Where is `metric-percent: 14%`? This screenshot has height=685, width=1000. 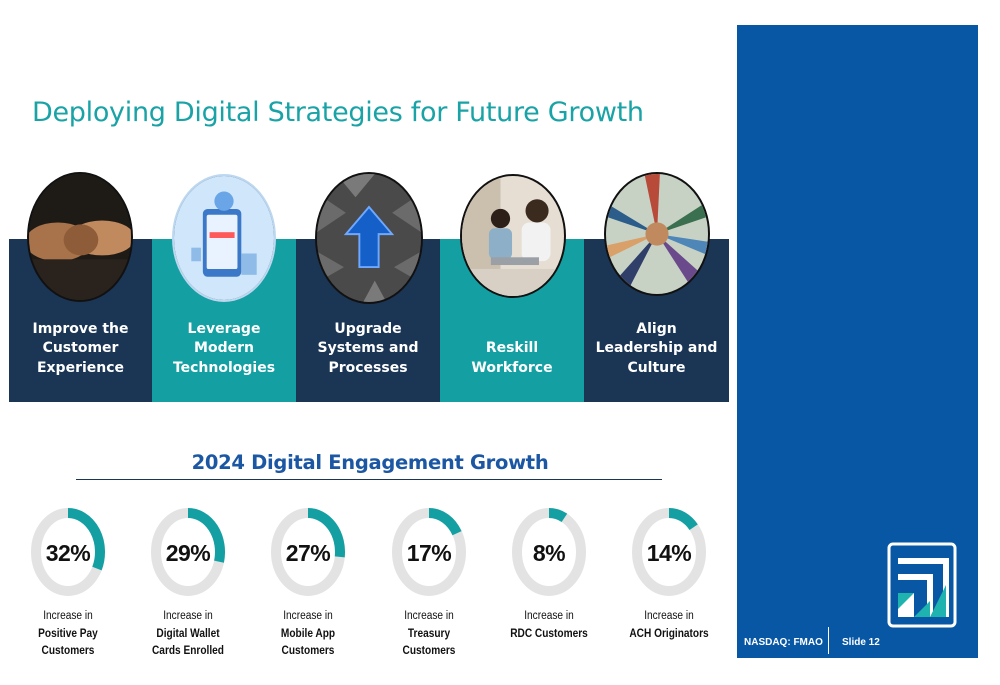
metric-percent: 14% is located at coordinates (669, 553).